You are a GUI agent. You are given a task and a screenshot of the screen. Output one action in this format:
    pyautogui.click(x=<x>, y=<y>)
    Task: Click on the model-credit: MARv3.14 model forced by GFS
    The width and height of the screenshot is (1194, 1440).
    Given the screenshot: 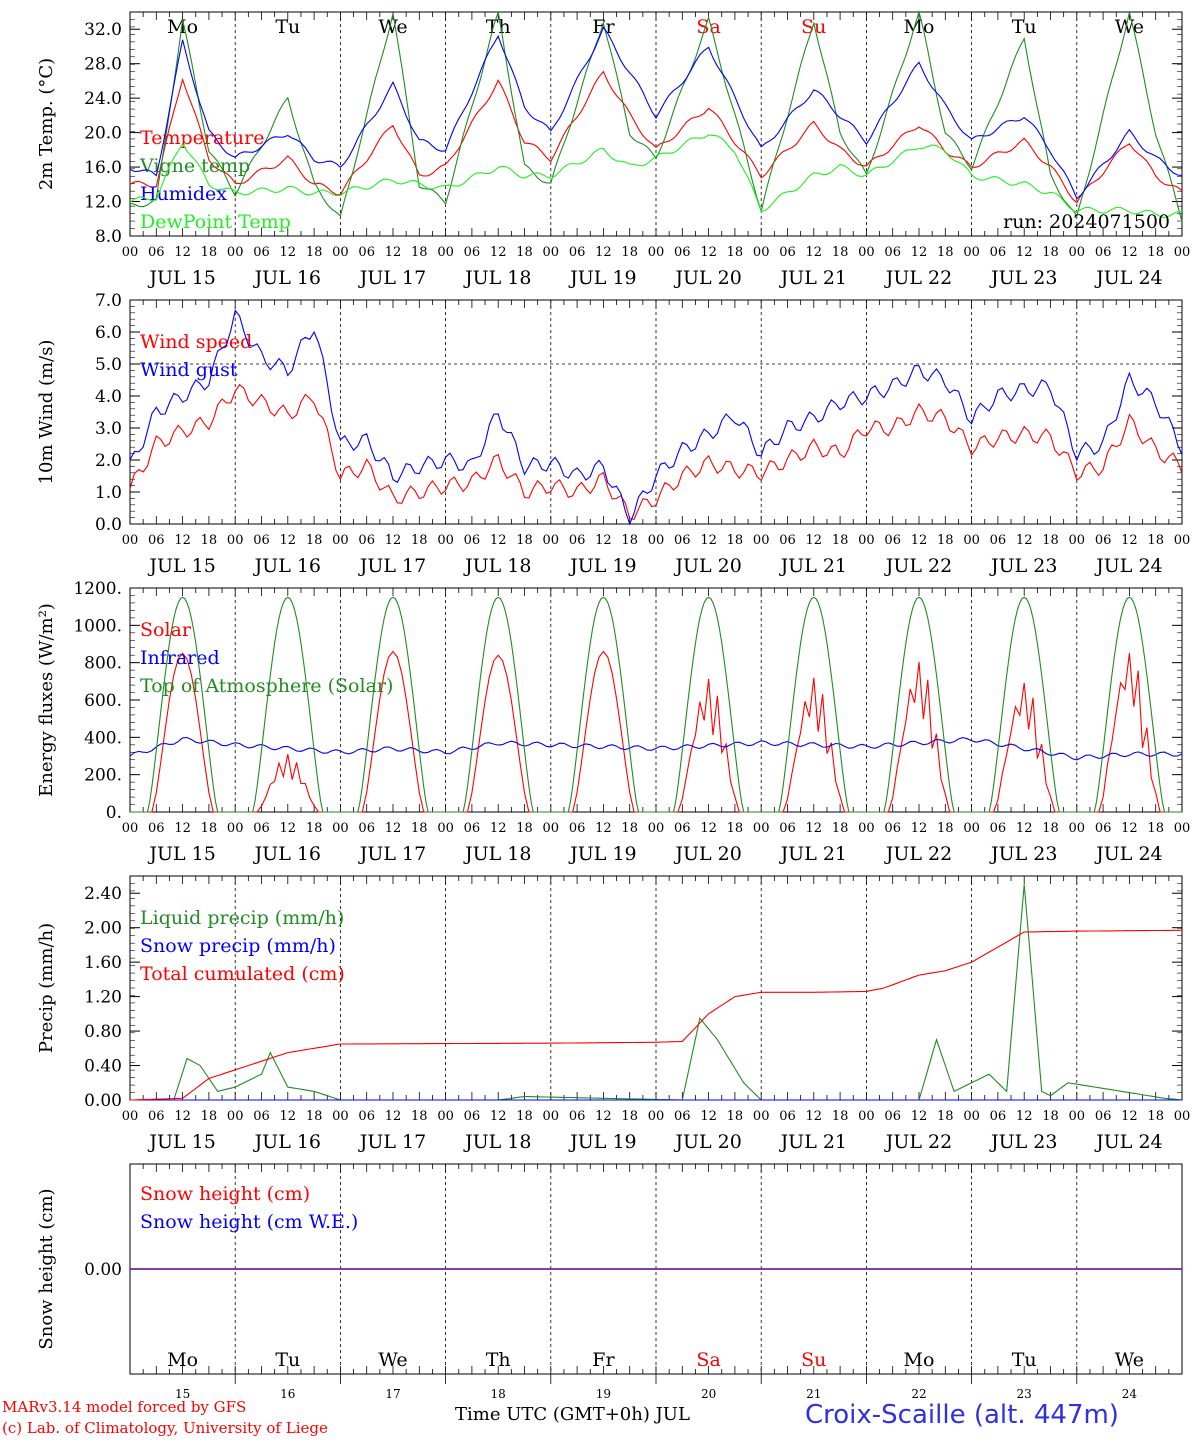 What is the action you would take?
    pyautogui.click(x=124, y=1407)
    